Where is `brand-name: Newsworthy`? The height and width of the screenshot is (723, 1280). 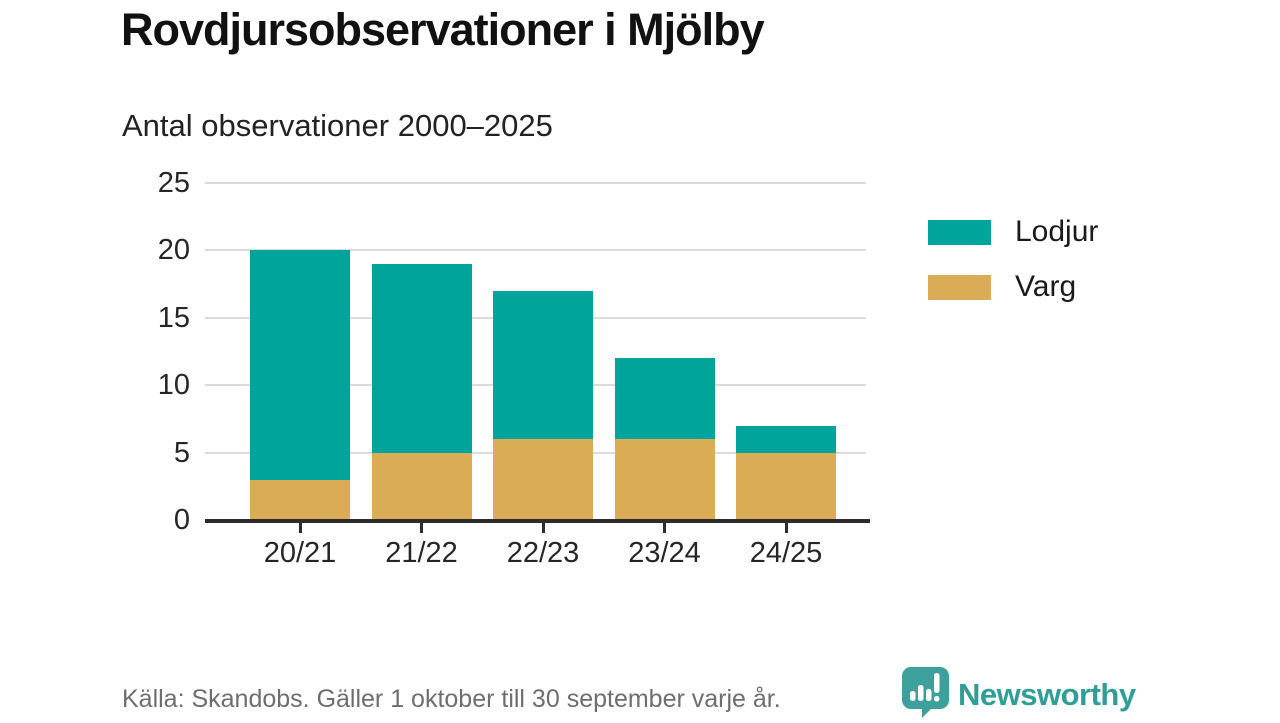 brand-name: Newsworthy is located at coordinates (1047, 694).